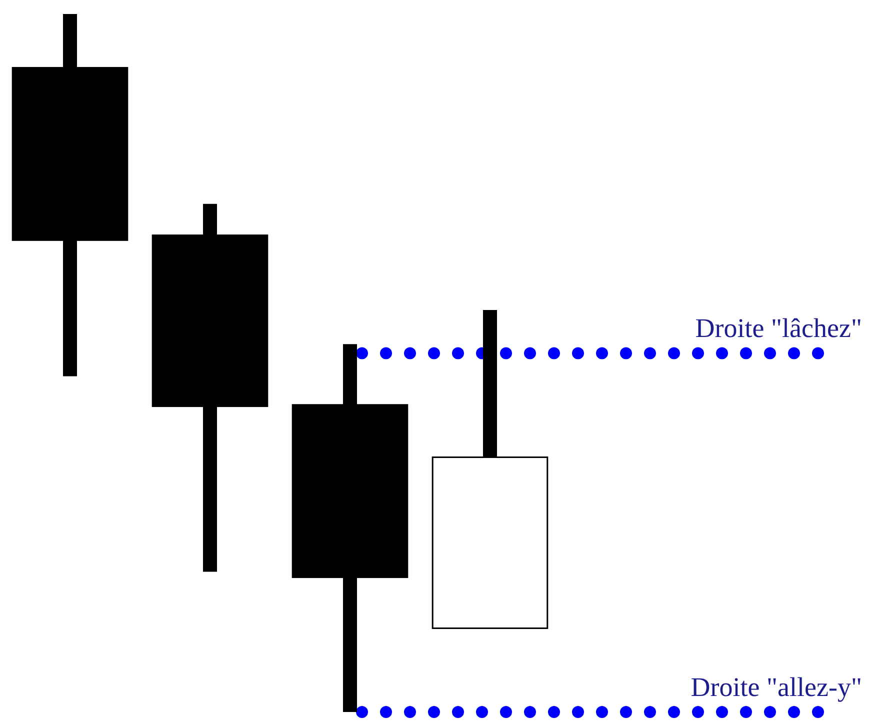 This screenshot has height=722, width=895. I want to click on ref-line-label: Droite "lâchez", so click(778, 328).